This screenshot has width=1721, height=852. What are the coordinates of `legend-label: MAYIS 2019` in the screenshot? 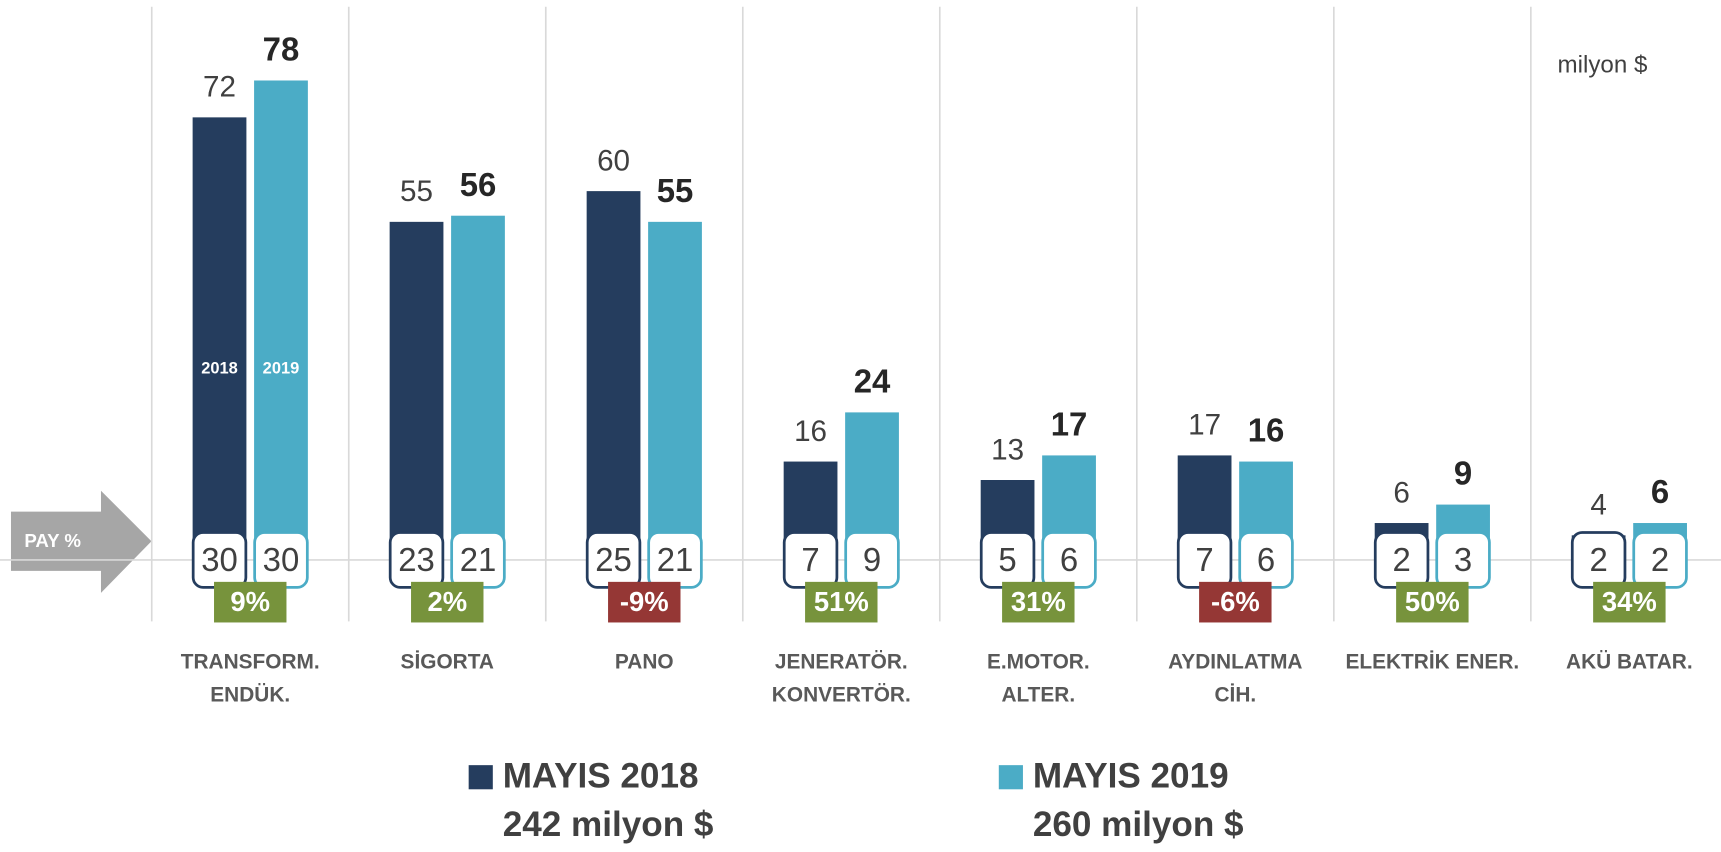 It's located at (1131, 776).